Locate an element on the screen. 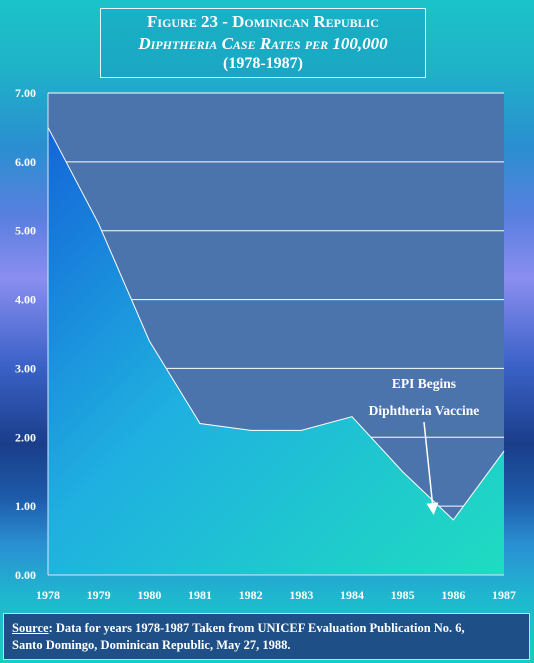 The image size is (534, 663). y-tick-label: 5.00 is located at coordinates (25, 231).